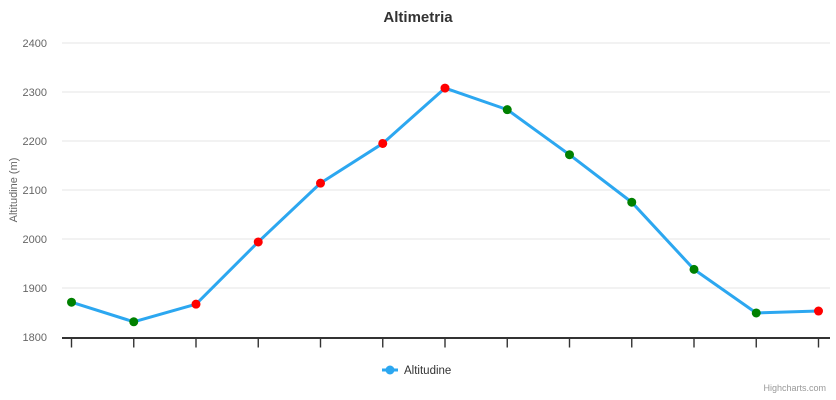  I want to click on y-axis-tick-label: 1900, so click(35, 289).